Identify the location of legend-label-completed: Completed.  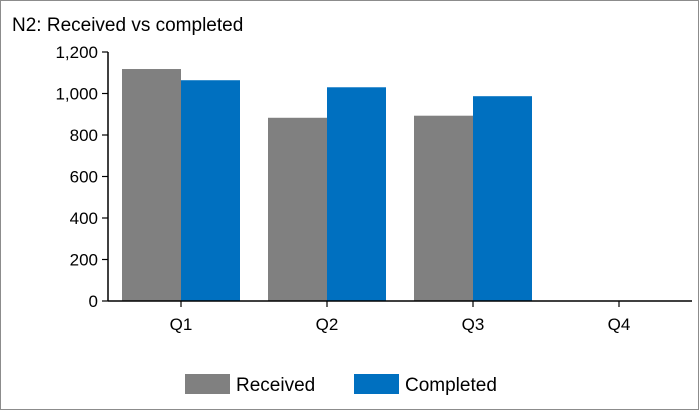
(451, 385).